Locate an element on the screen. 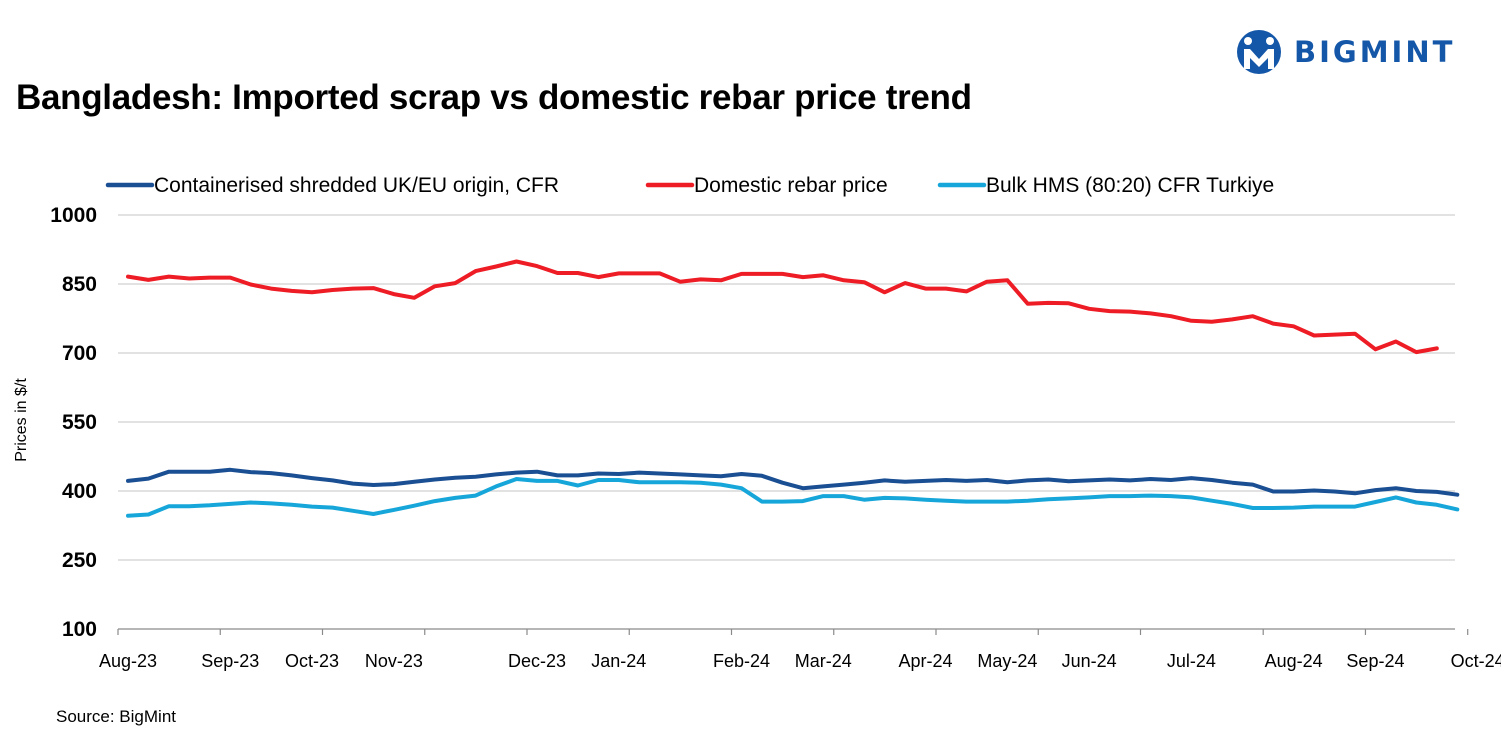 The height and width of the screenshot is (750, 1501). y-tick-label: 400 is located at coordinates (79, 491).